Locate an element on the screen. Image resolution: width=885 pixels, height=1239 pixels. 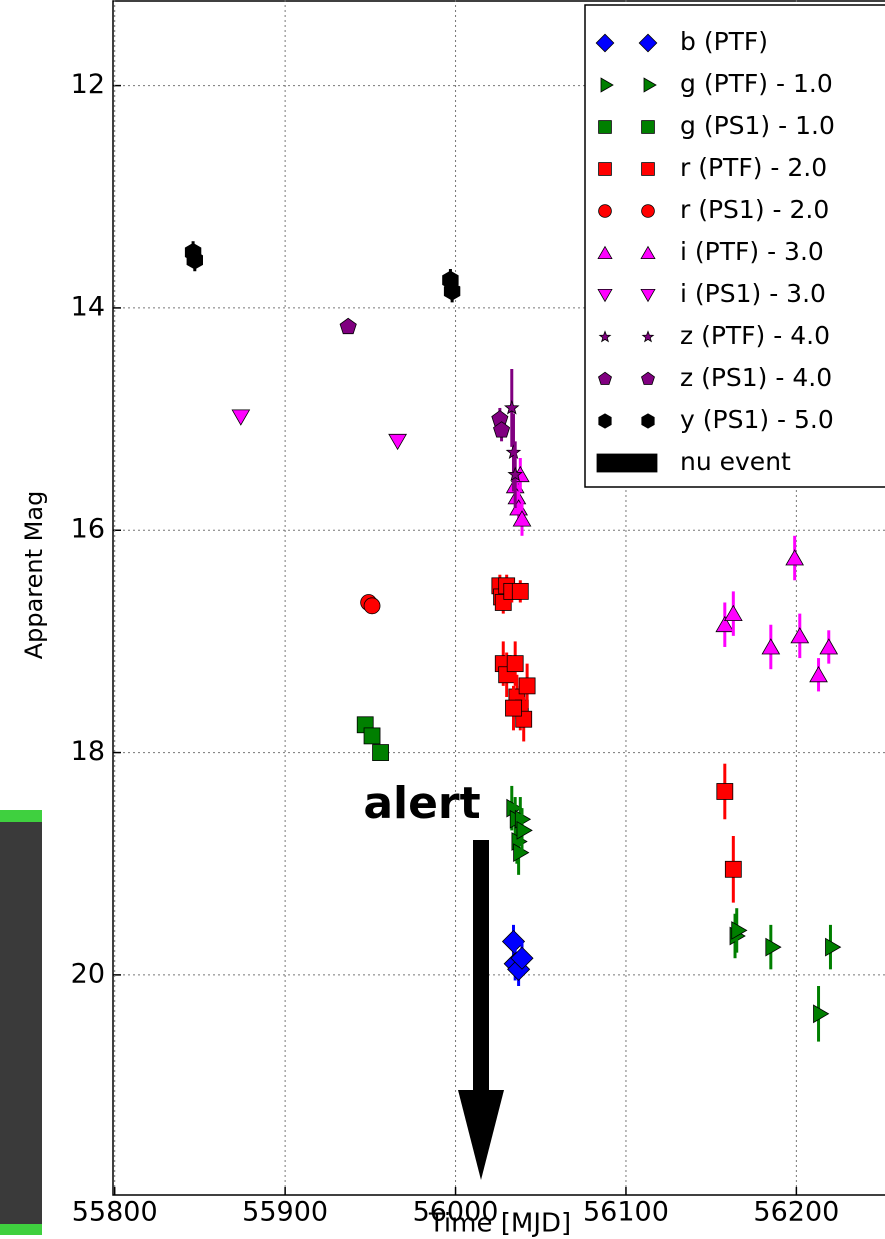
x-tick-label: 56100 is located at coordinates (626, 1212).